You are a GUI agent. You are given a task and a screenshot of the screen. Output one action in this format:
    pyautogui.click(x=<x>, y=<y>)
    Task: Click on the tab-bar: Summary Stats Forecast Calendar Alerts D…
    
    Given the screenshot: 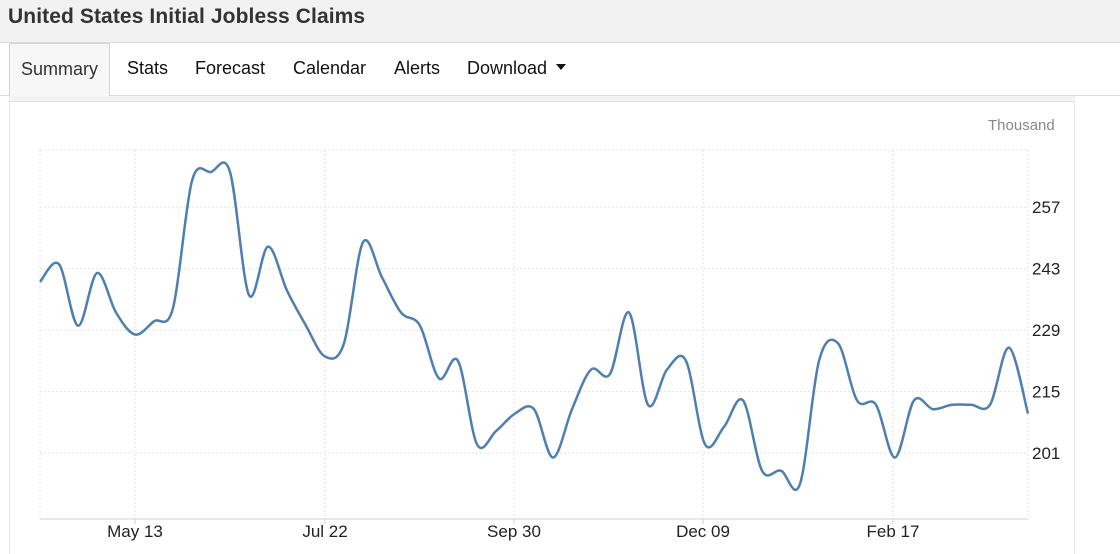 What is the action you would take?
    pyautogui.click(x=560, y=69)
    